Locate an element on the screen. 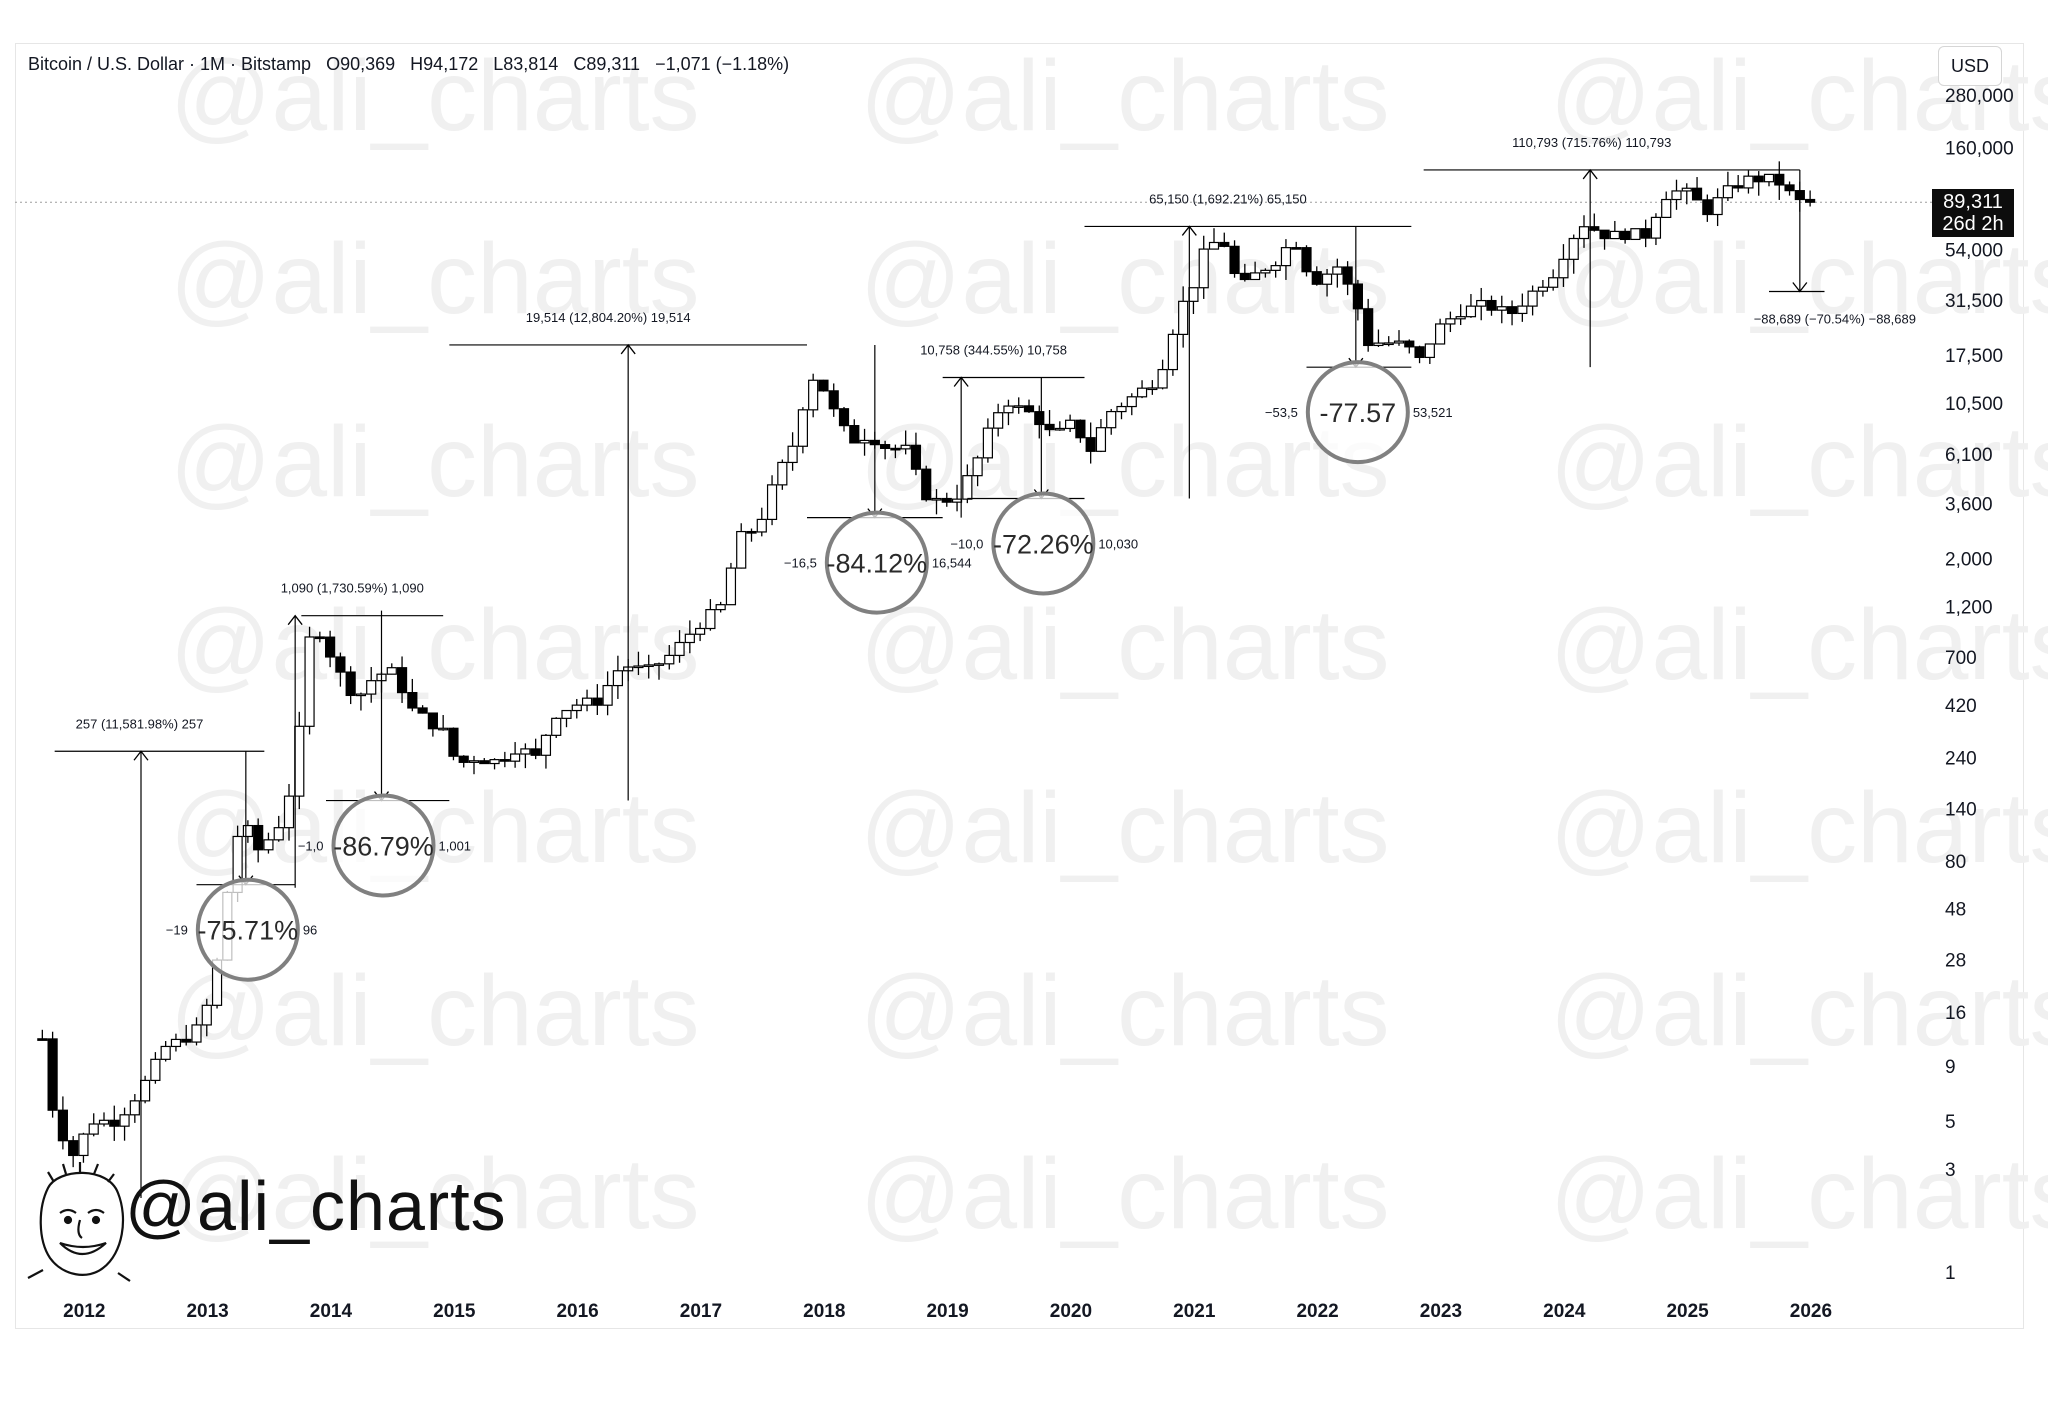 The image size is (2048, 1421). drawdown-percent: -86.79% is located at coordinates (383, 847).